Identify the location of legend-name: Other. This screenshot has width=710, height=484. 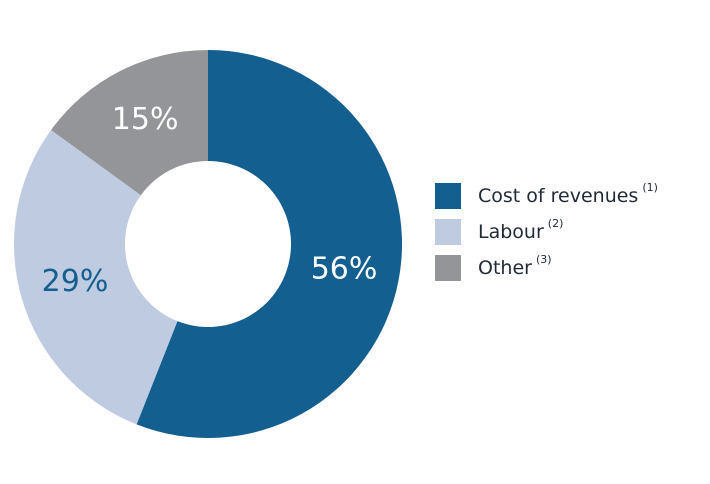
(505, 268).